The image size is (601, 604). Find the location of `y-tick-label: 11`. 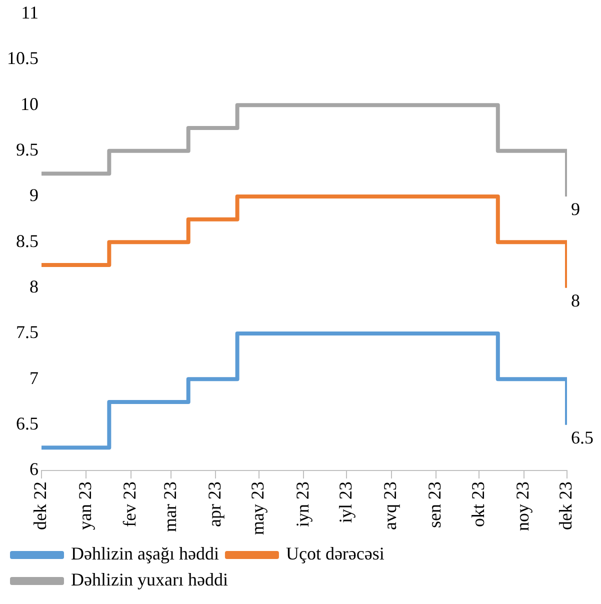

y-tick-label: 11 is located at coordinates (29, 12).